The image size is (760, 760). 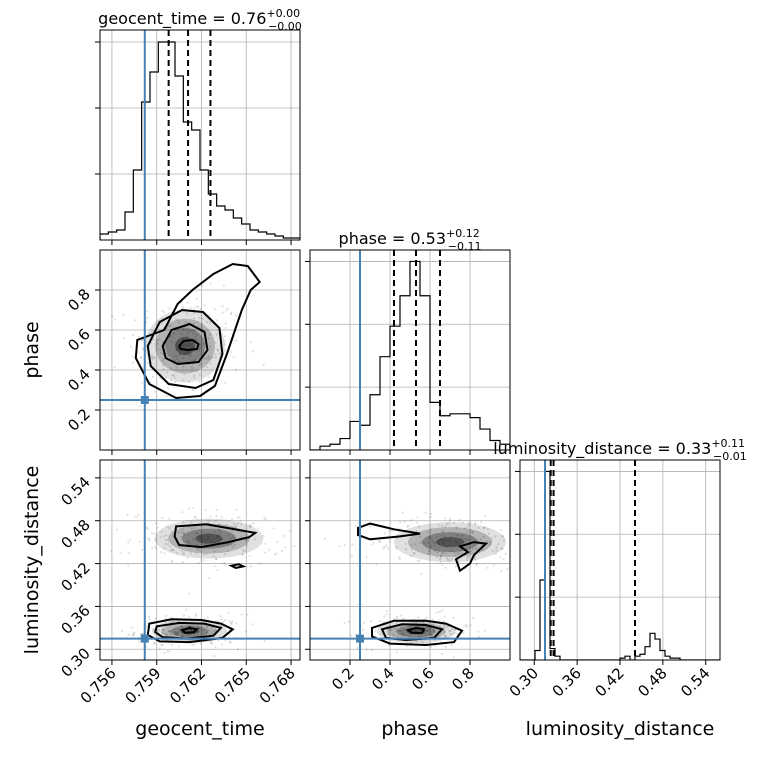 What do you see at coordinates (277, 685) in the screenshot?
I see `geocent-col-xtick-label-4: 0.768` at bounding box center [277, 685].